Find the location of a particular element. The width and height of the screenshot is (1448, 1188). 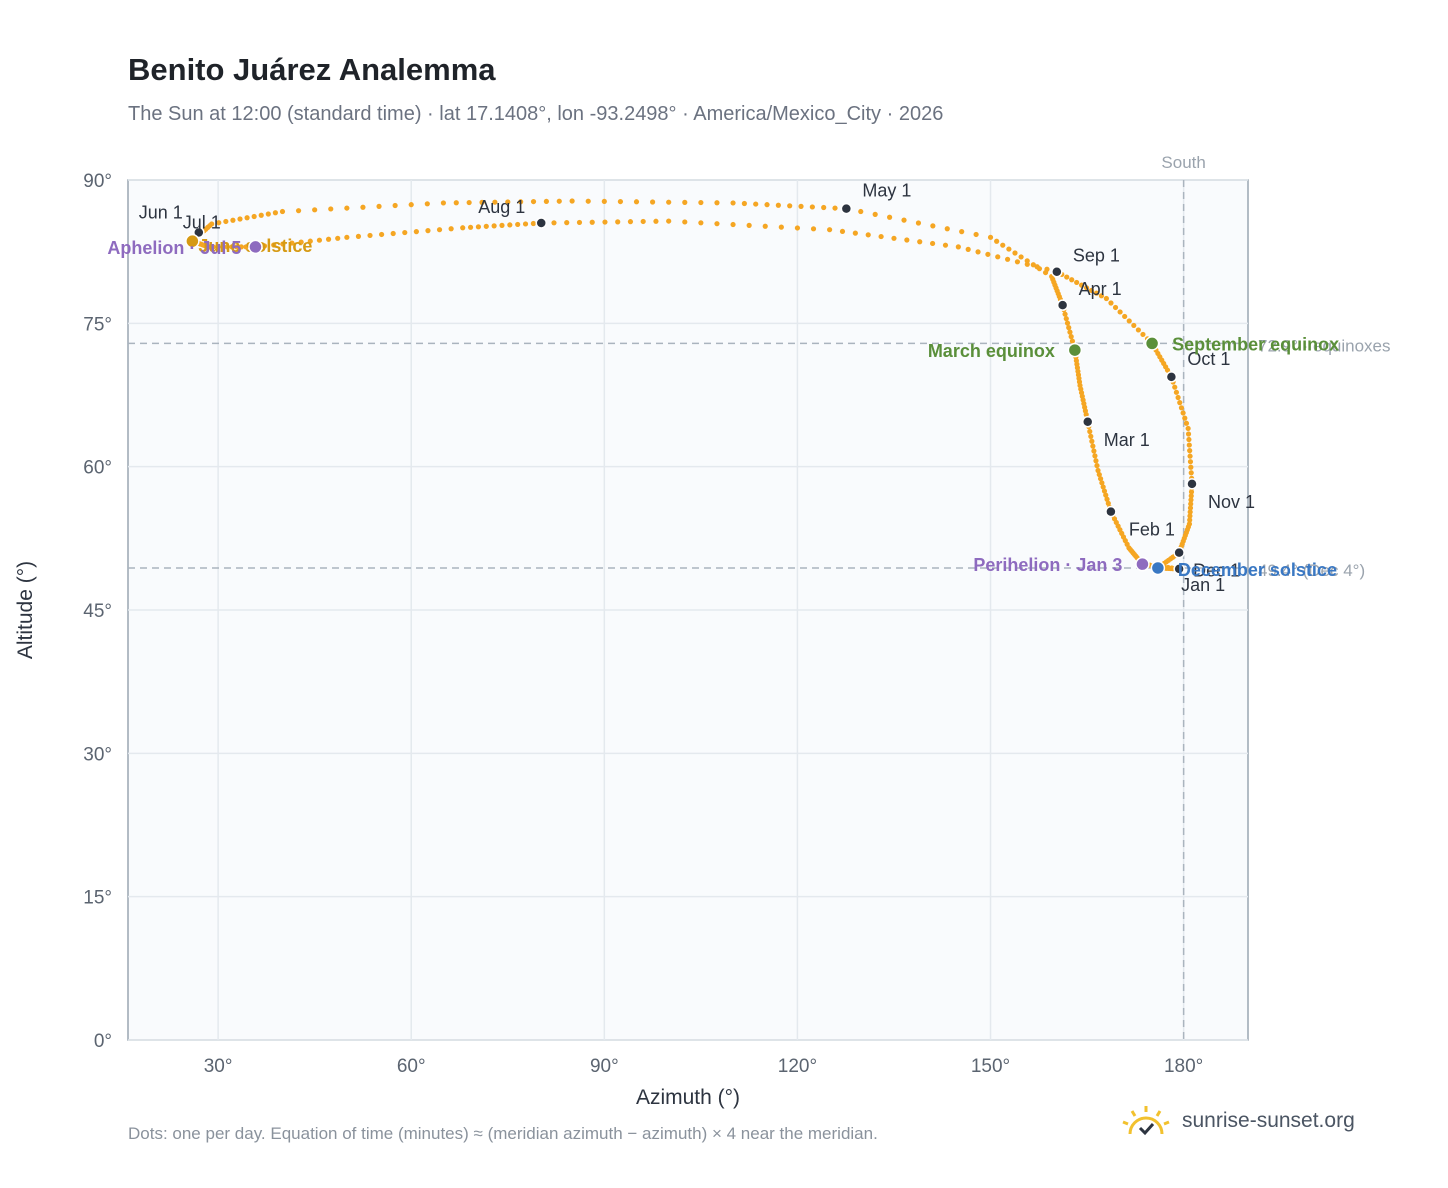

x-tick-label: 30° is located at coordinates (218, 1066).